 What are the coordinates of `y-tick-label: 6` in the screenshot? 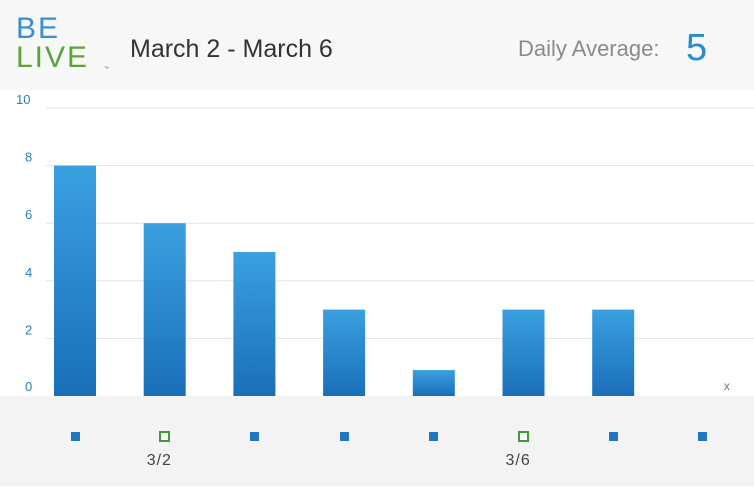 It's located at (28, 214).